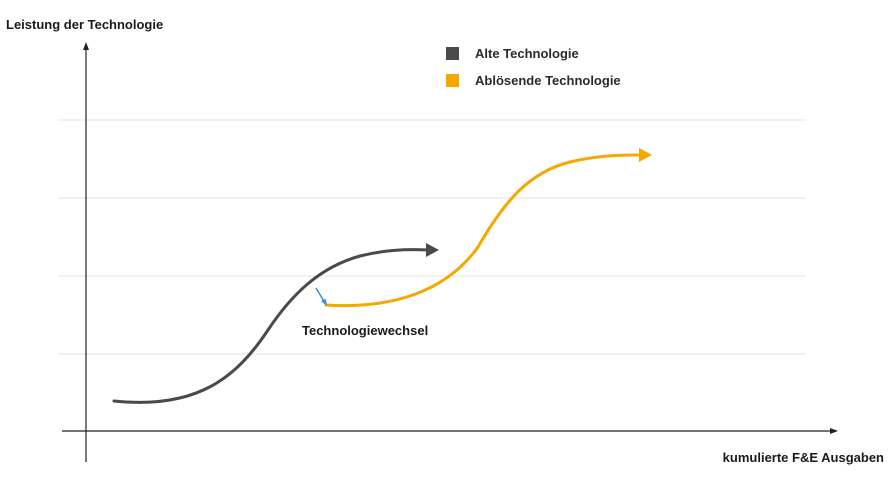 The height and width of the screenshot is (499, 888). Describe the element at coordinates (483, 230) in the screenshot. I see `new-technology-curve` at that location.